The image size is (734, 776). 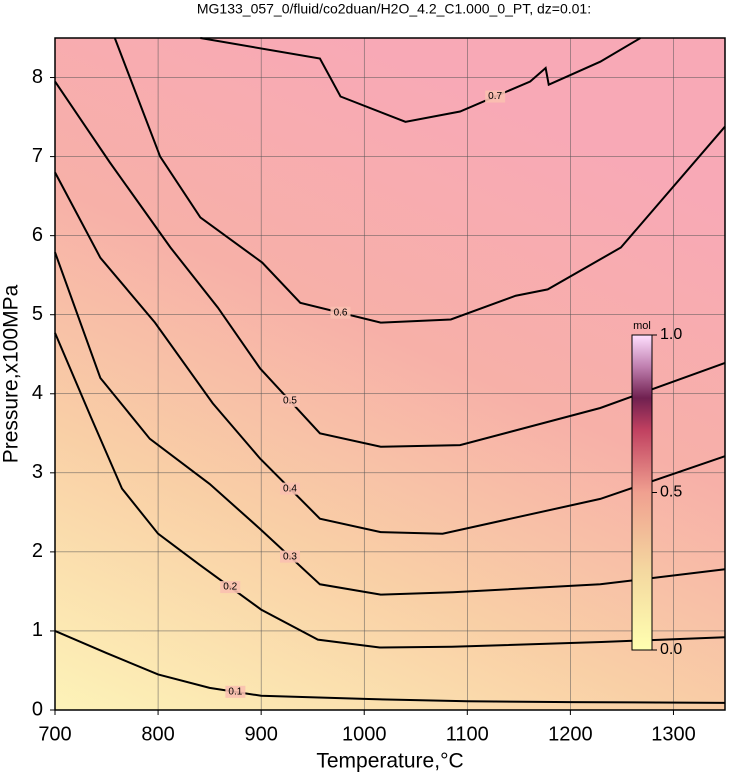 I want to click on x-tick-label: 800, so click(x=157, y=734).